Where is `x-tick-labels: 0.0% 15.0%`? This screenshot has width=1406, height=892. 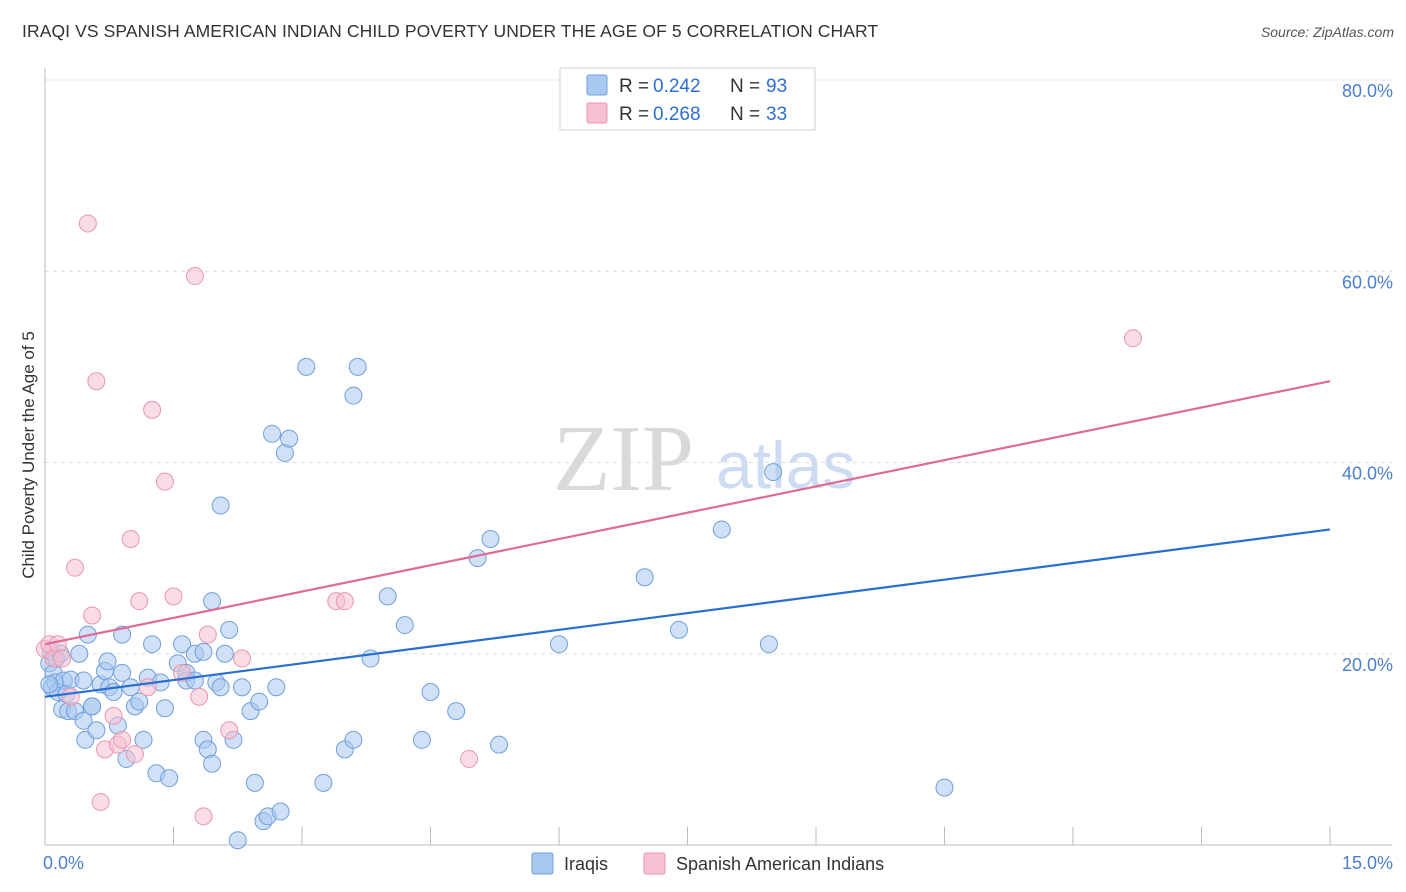
x-tick-labels: 0.0% 15.0% is located at coordinates (718, 863).